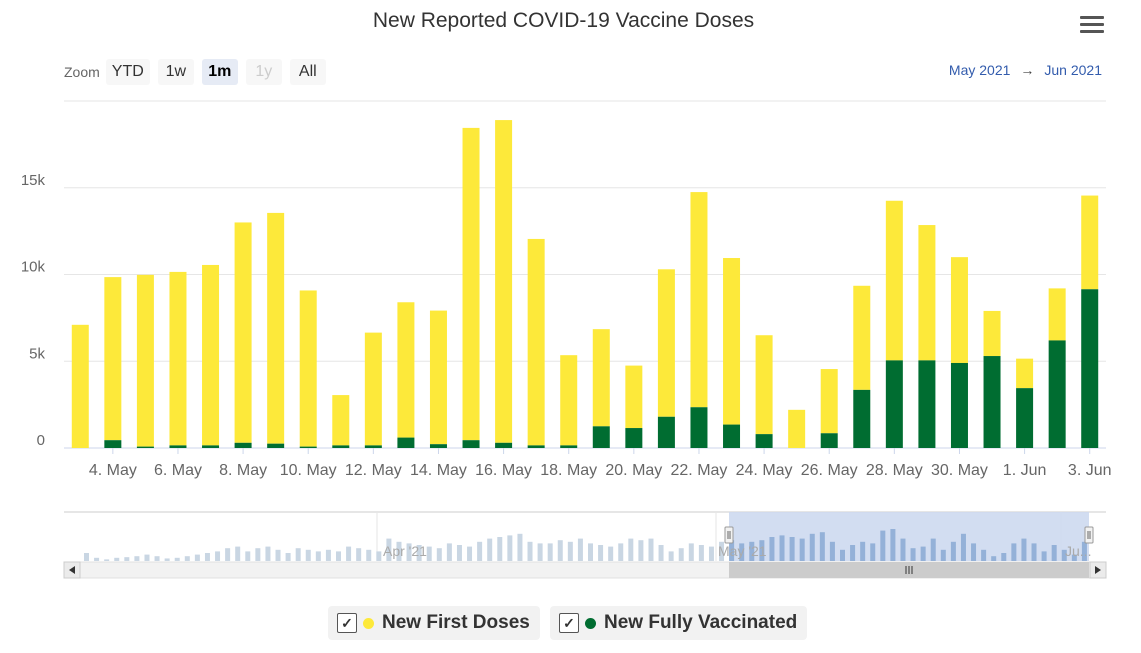 This screenshot has width=1141, height=653. I want to click on zoom-all-button: All, so click(307, 72).